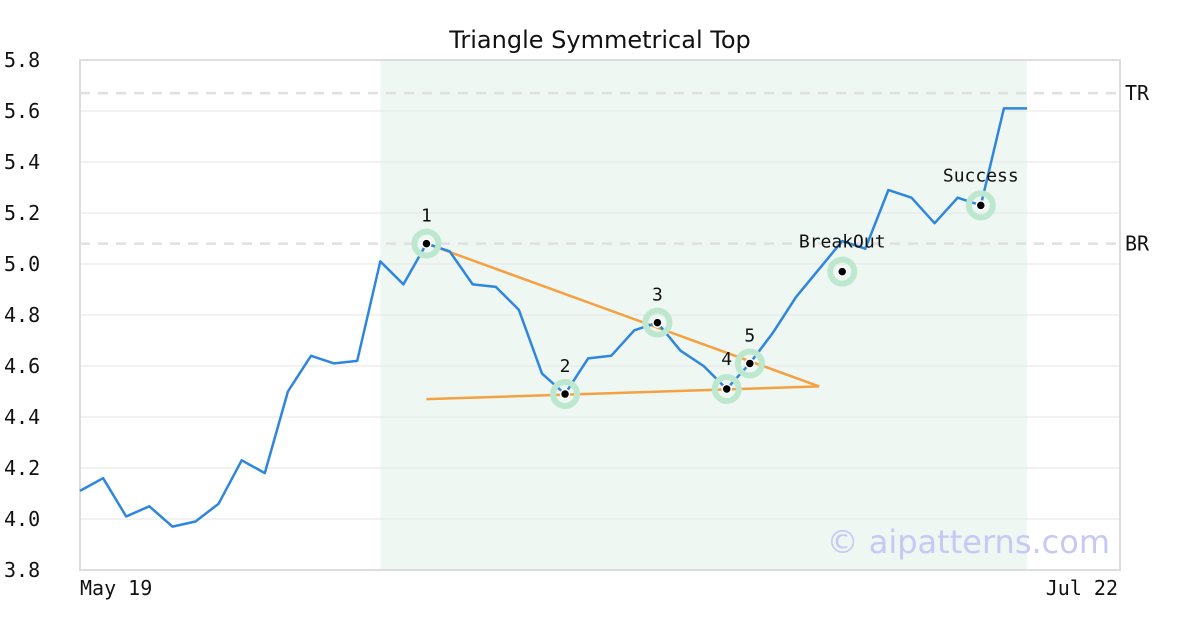 This screenshot has width=1200, height=630. Describe the element at coordinates (657, 295) in the screenshot. I see `pattern-point-label-3: 3` at that location.